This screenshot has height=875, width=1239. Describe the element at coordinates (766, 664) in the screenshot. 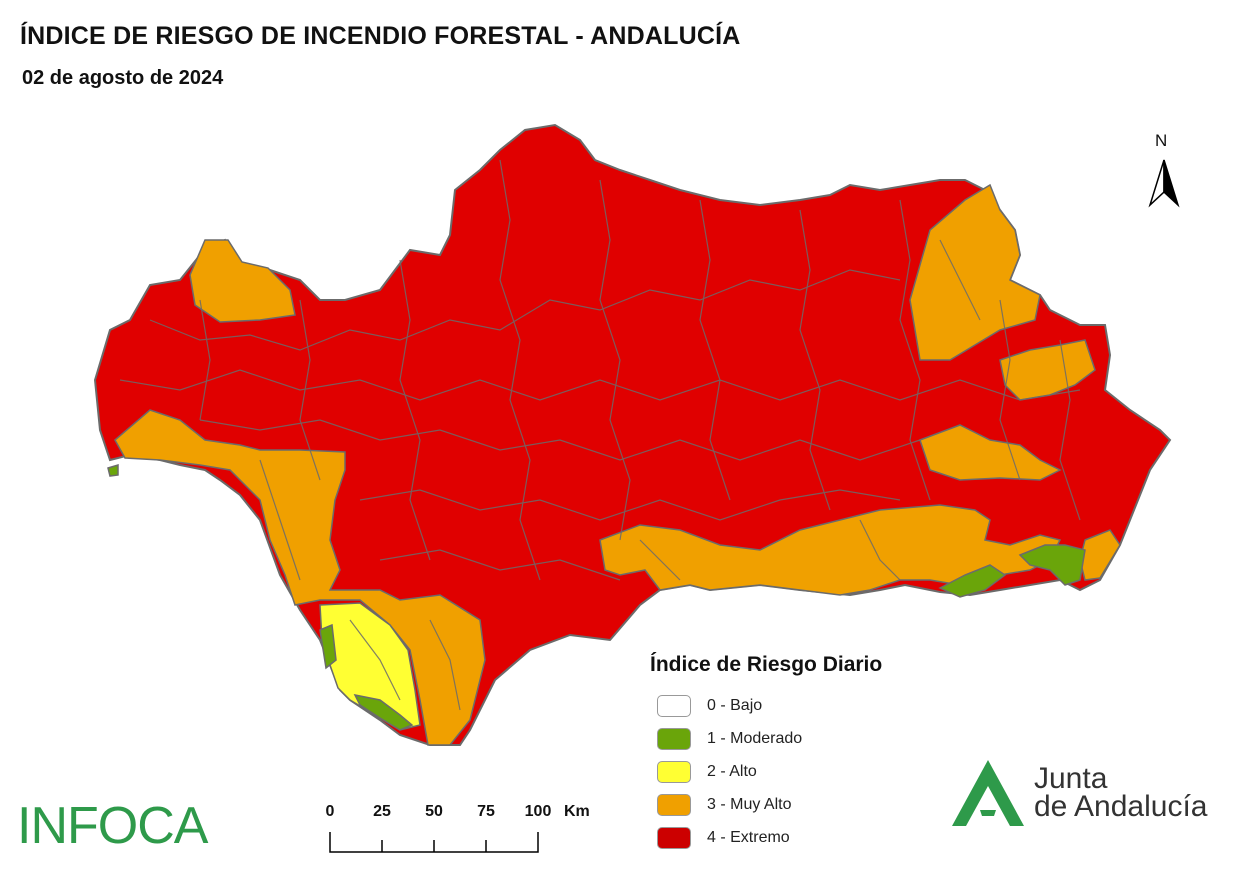

I see `legend-title: Índice de Riesgo Diario` at that location.